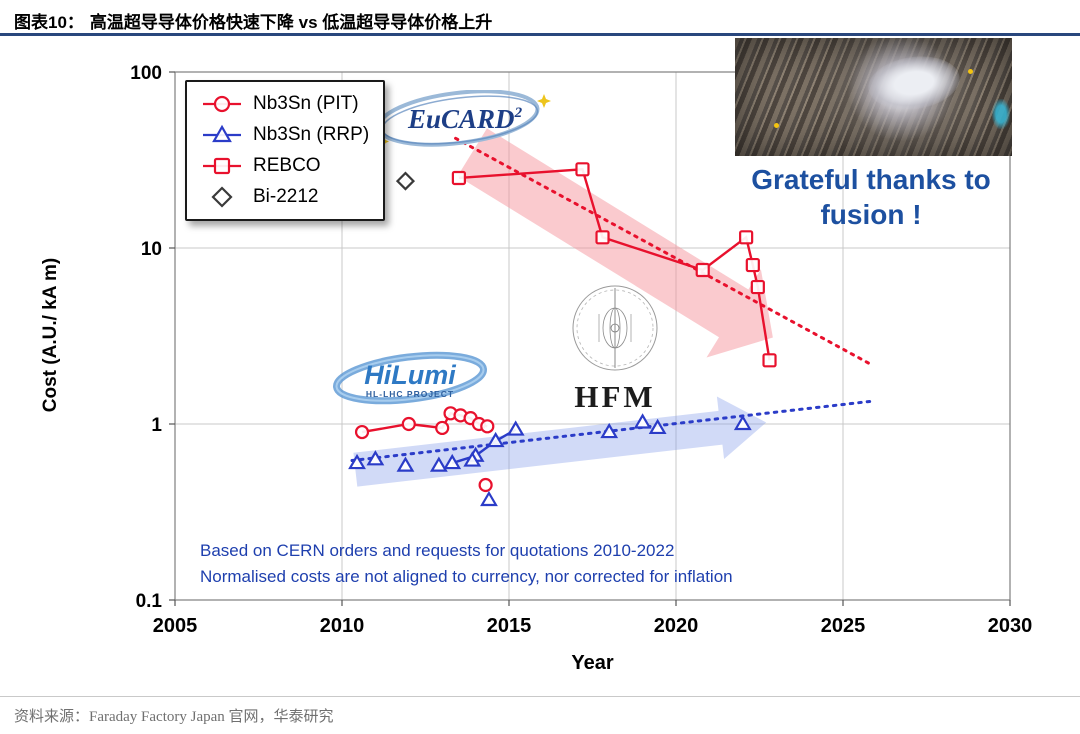 The width and height of the screenshot is (1080, 734). What do you see at coordinates (49, 22) in the screenshot?
I see `chart-title-tag: 图表10：` at bounding box center [49, 22].